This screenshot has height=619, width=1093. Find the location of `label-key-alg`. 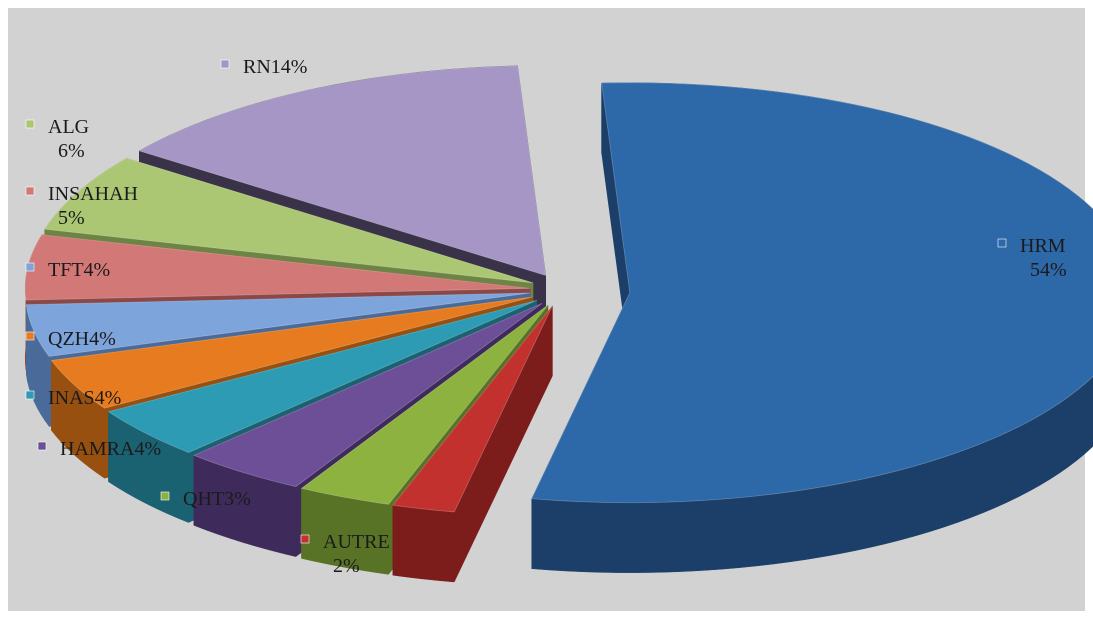

label-key-alg is located at coordinates (30, 124).